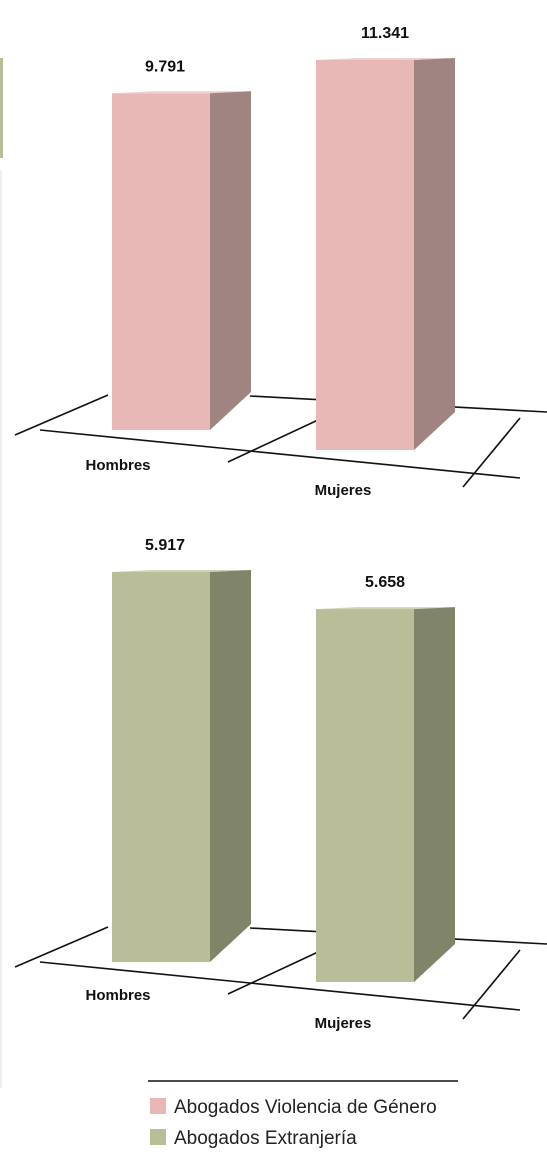 This screenshot has width=547, height=1160. I want to click on data-label: 9.791, so click(165, 66).